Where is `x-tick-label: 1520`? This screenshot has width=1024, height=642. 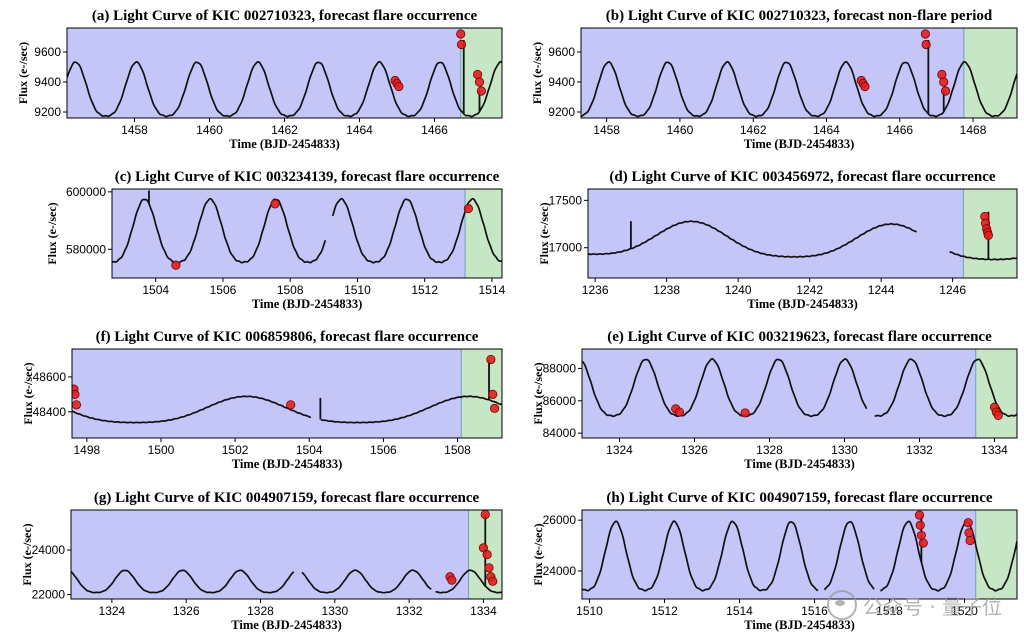
x-tick-label: 1520 is located at coordinates (964, 611).